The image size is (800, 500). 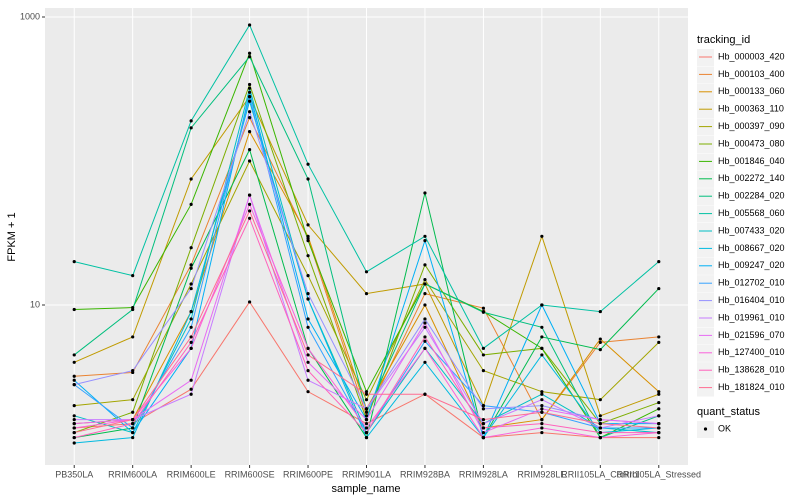 What do you see at coordinates (751, 335) in the screenshot?
I see `legend-label: Hb_021596_070` at bounding box center [751, 335].